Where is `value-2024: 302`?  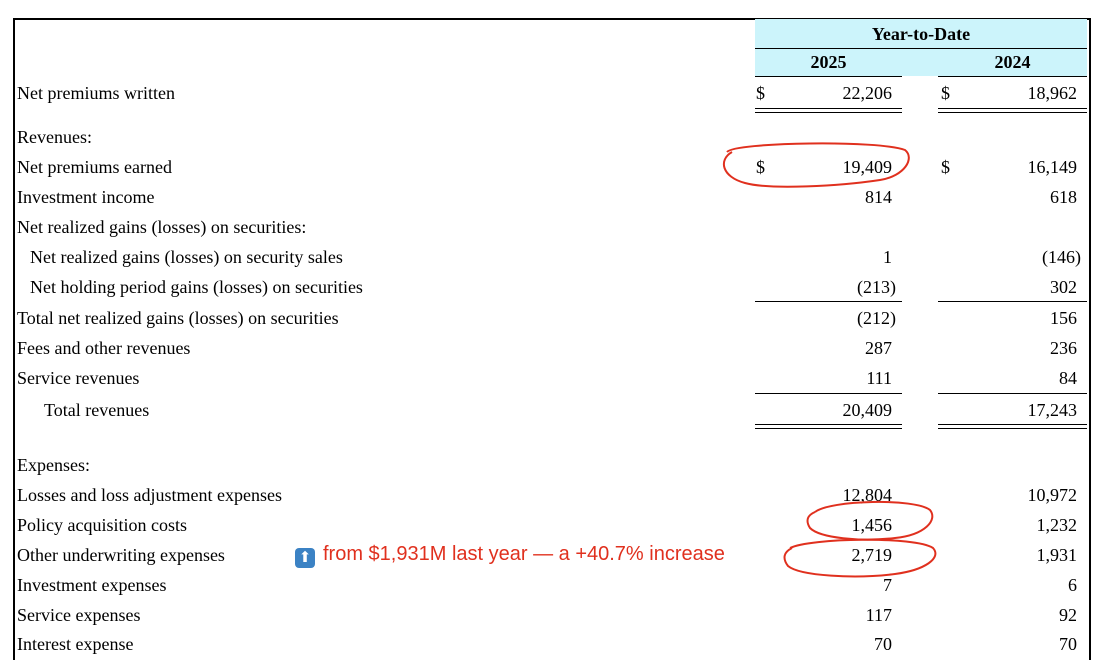 value-2024: 302 is located at coordinates (1063, 287).